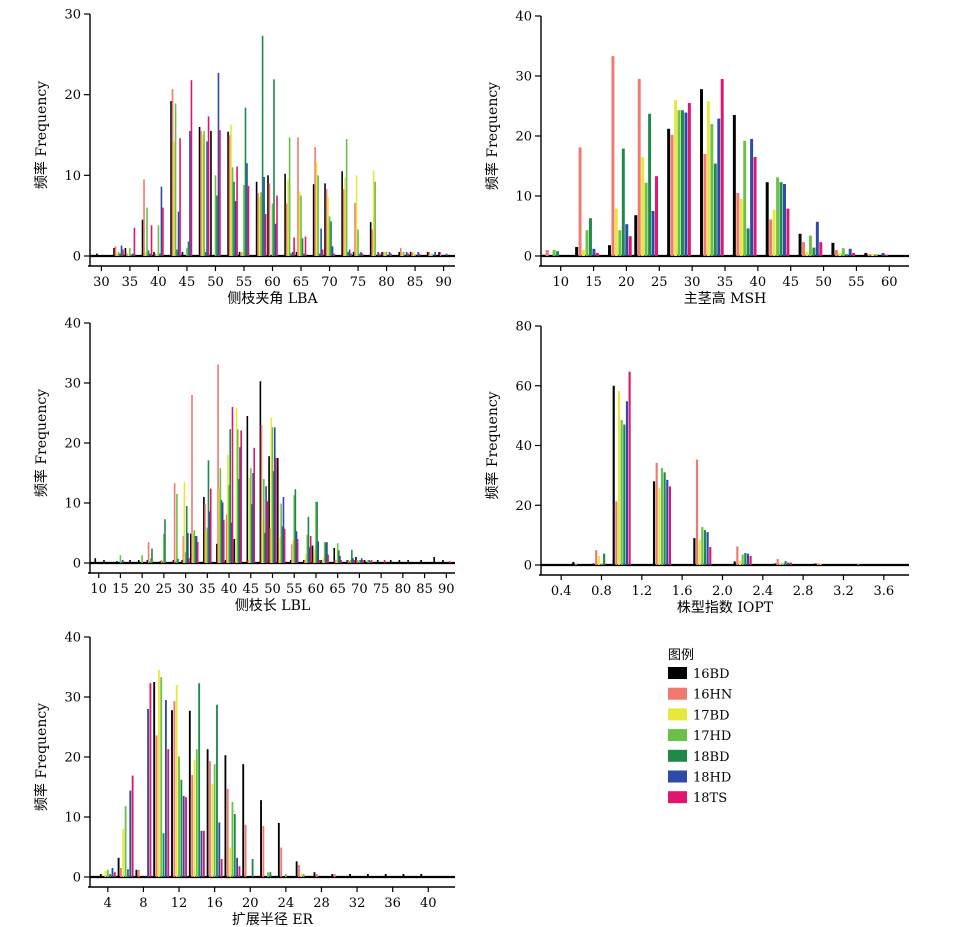 The height and width of the screenshot is (927, 955). Describe the element at coordinates (301, 282) in the screenshot. I see `x-tick-label: 65` at that location.